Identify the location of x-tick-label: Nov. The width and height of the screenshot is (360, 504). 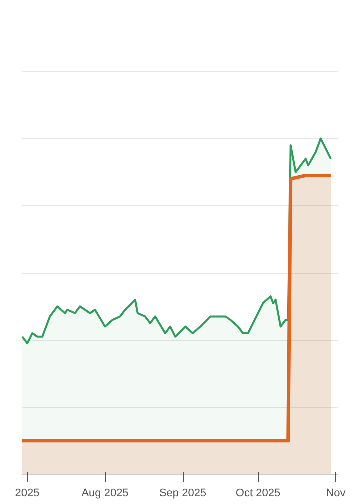
(336, 494).